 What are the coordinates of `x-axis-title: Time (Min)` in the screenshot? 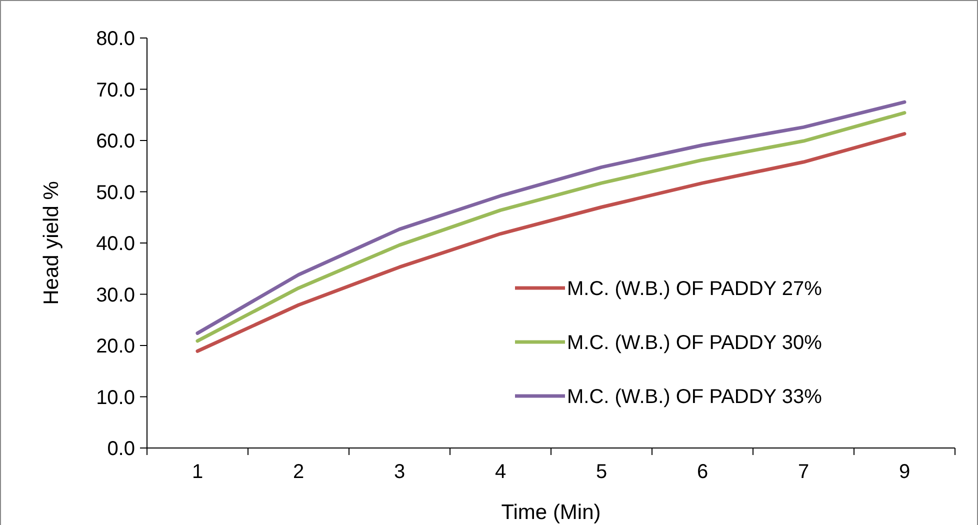 It's located at (551, 512).